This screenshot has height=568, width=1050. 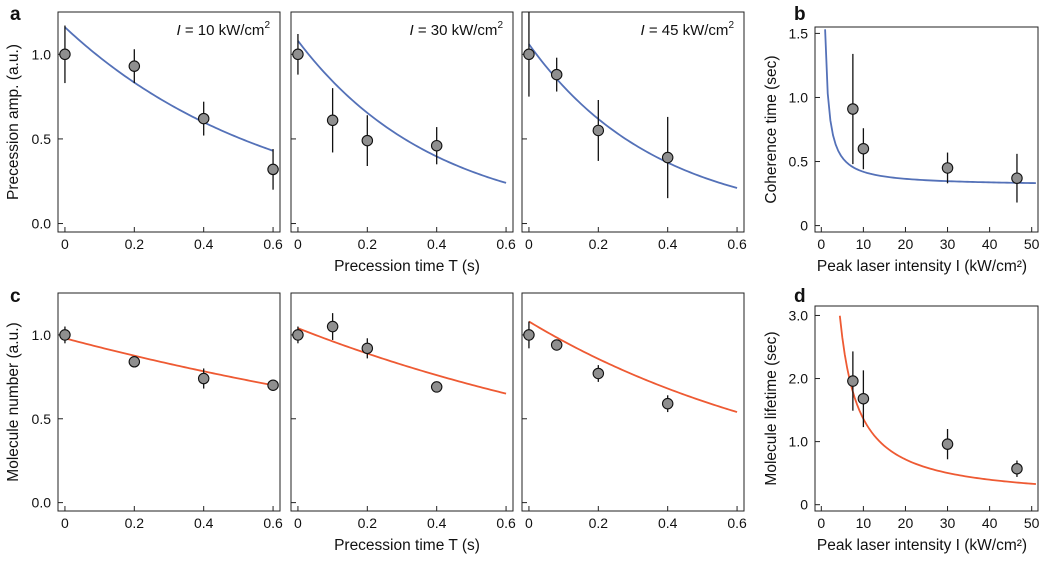 What do you see at coordinates (771, 408) in the screenshot?
I see `y-axis-label: Molecule lifetime (sec)` at bounding box center [771, 408].